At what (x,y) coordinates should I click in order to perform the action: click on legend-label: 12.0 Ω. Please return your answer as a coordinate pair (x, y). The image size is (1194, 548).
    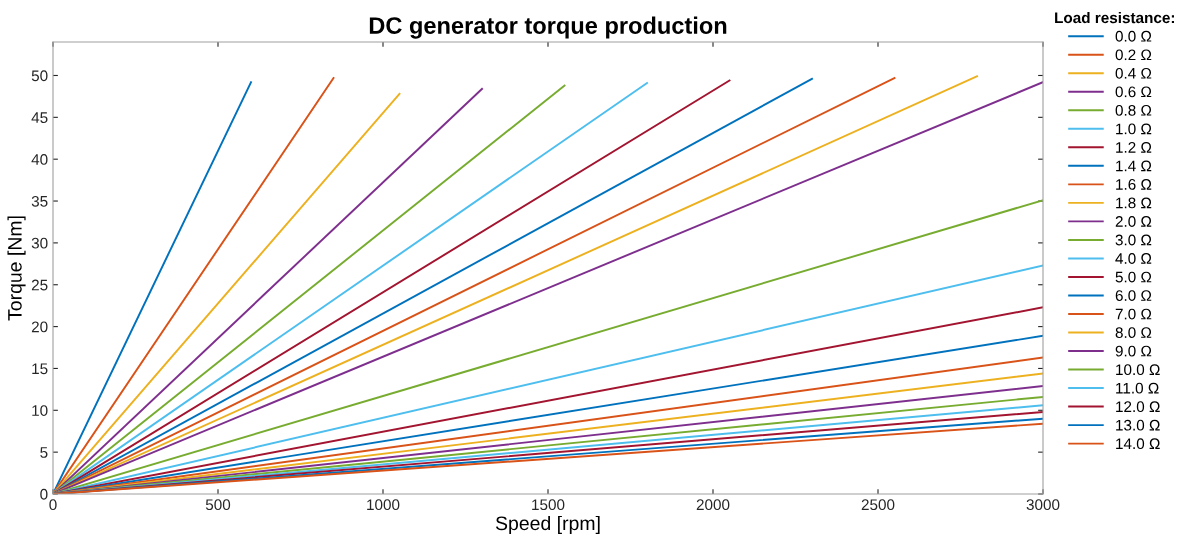
    Looking at the image, I should click on (1138, 407).